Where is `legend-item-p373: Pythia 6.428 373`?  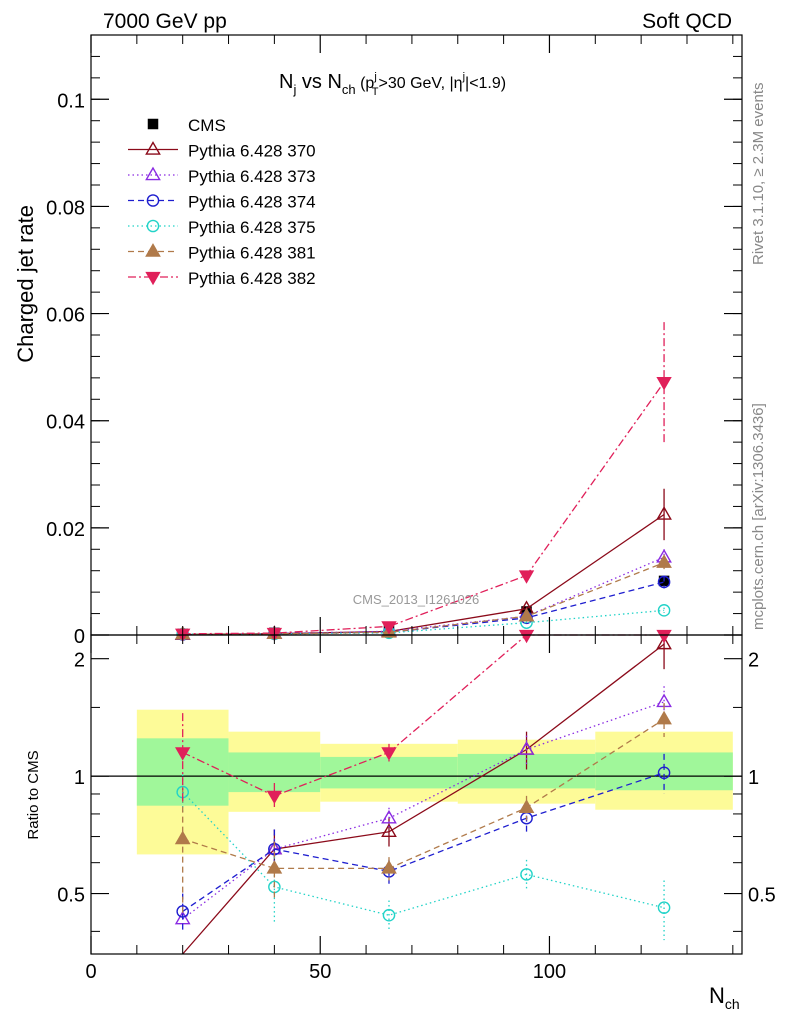
legend-item-p373: Pythia 6.428 373 is located at coordinates (222, 176).